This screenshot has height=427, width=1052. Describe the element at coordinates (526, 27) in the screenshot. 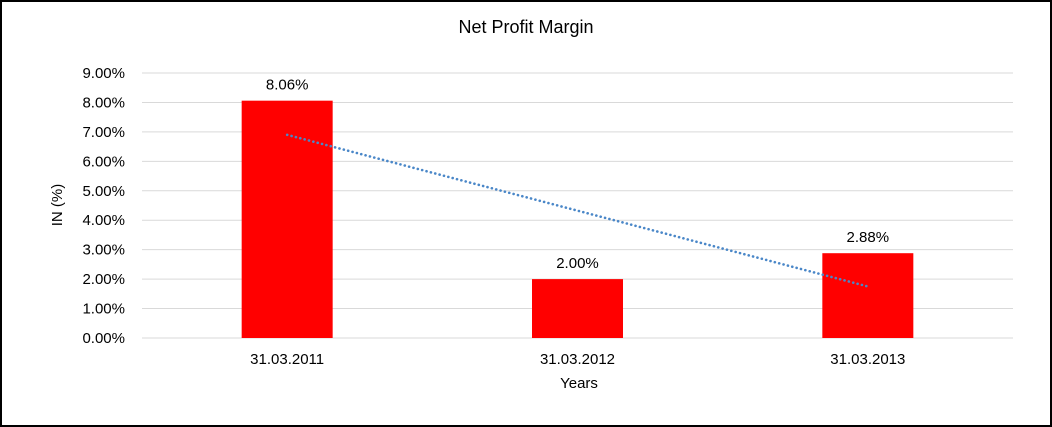

I see `chart-title: Net Profit Margin` at that location.